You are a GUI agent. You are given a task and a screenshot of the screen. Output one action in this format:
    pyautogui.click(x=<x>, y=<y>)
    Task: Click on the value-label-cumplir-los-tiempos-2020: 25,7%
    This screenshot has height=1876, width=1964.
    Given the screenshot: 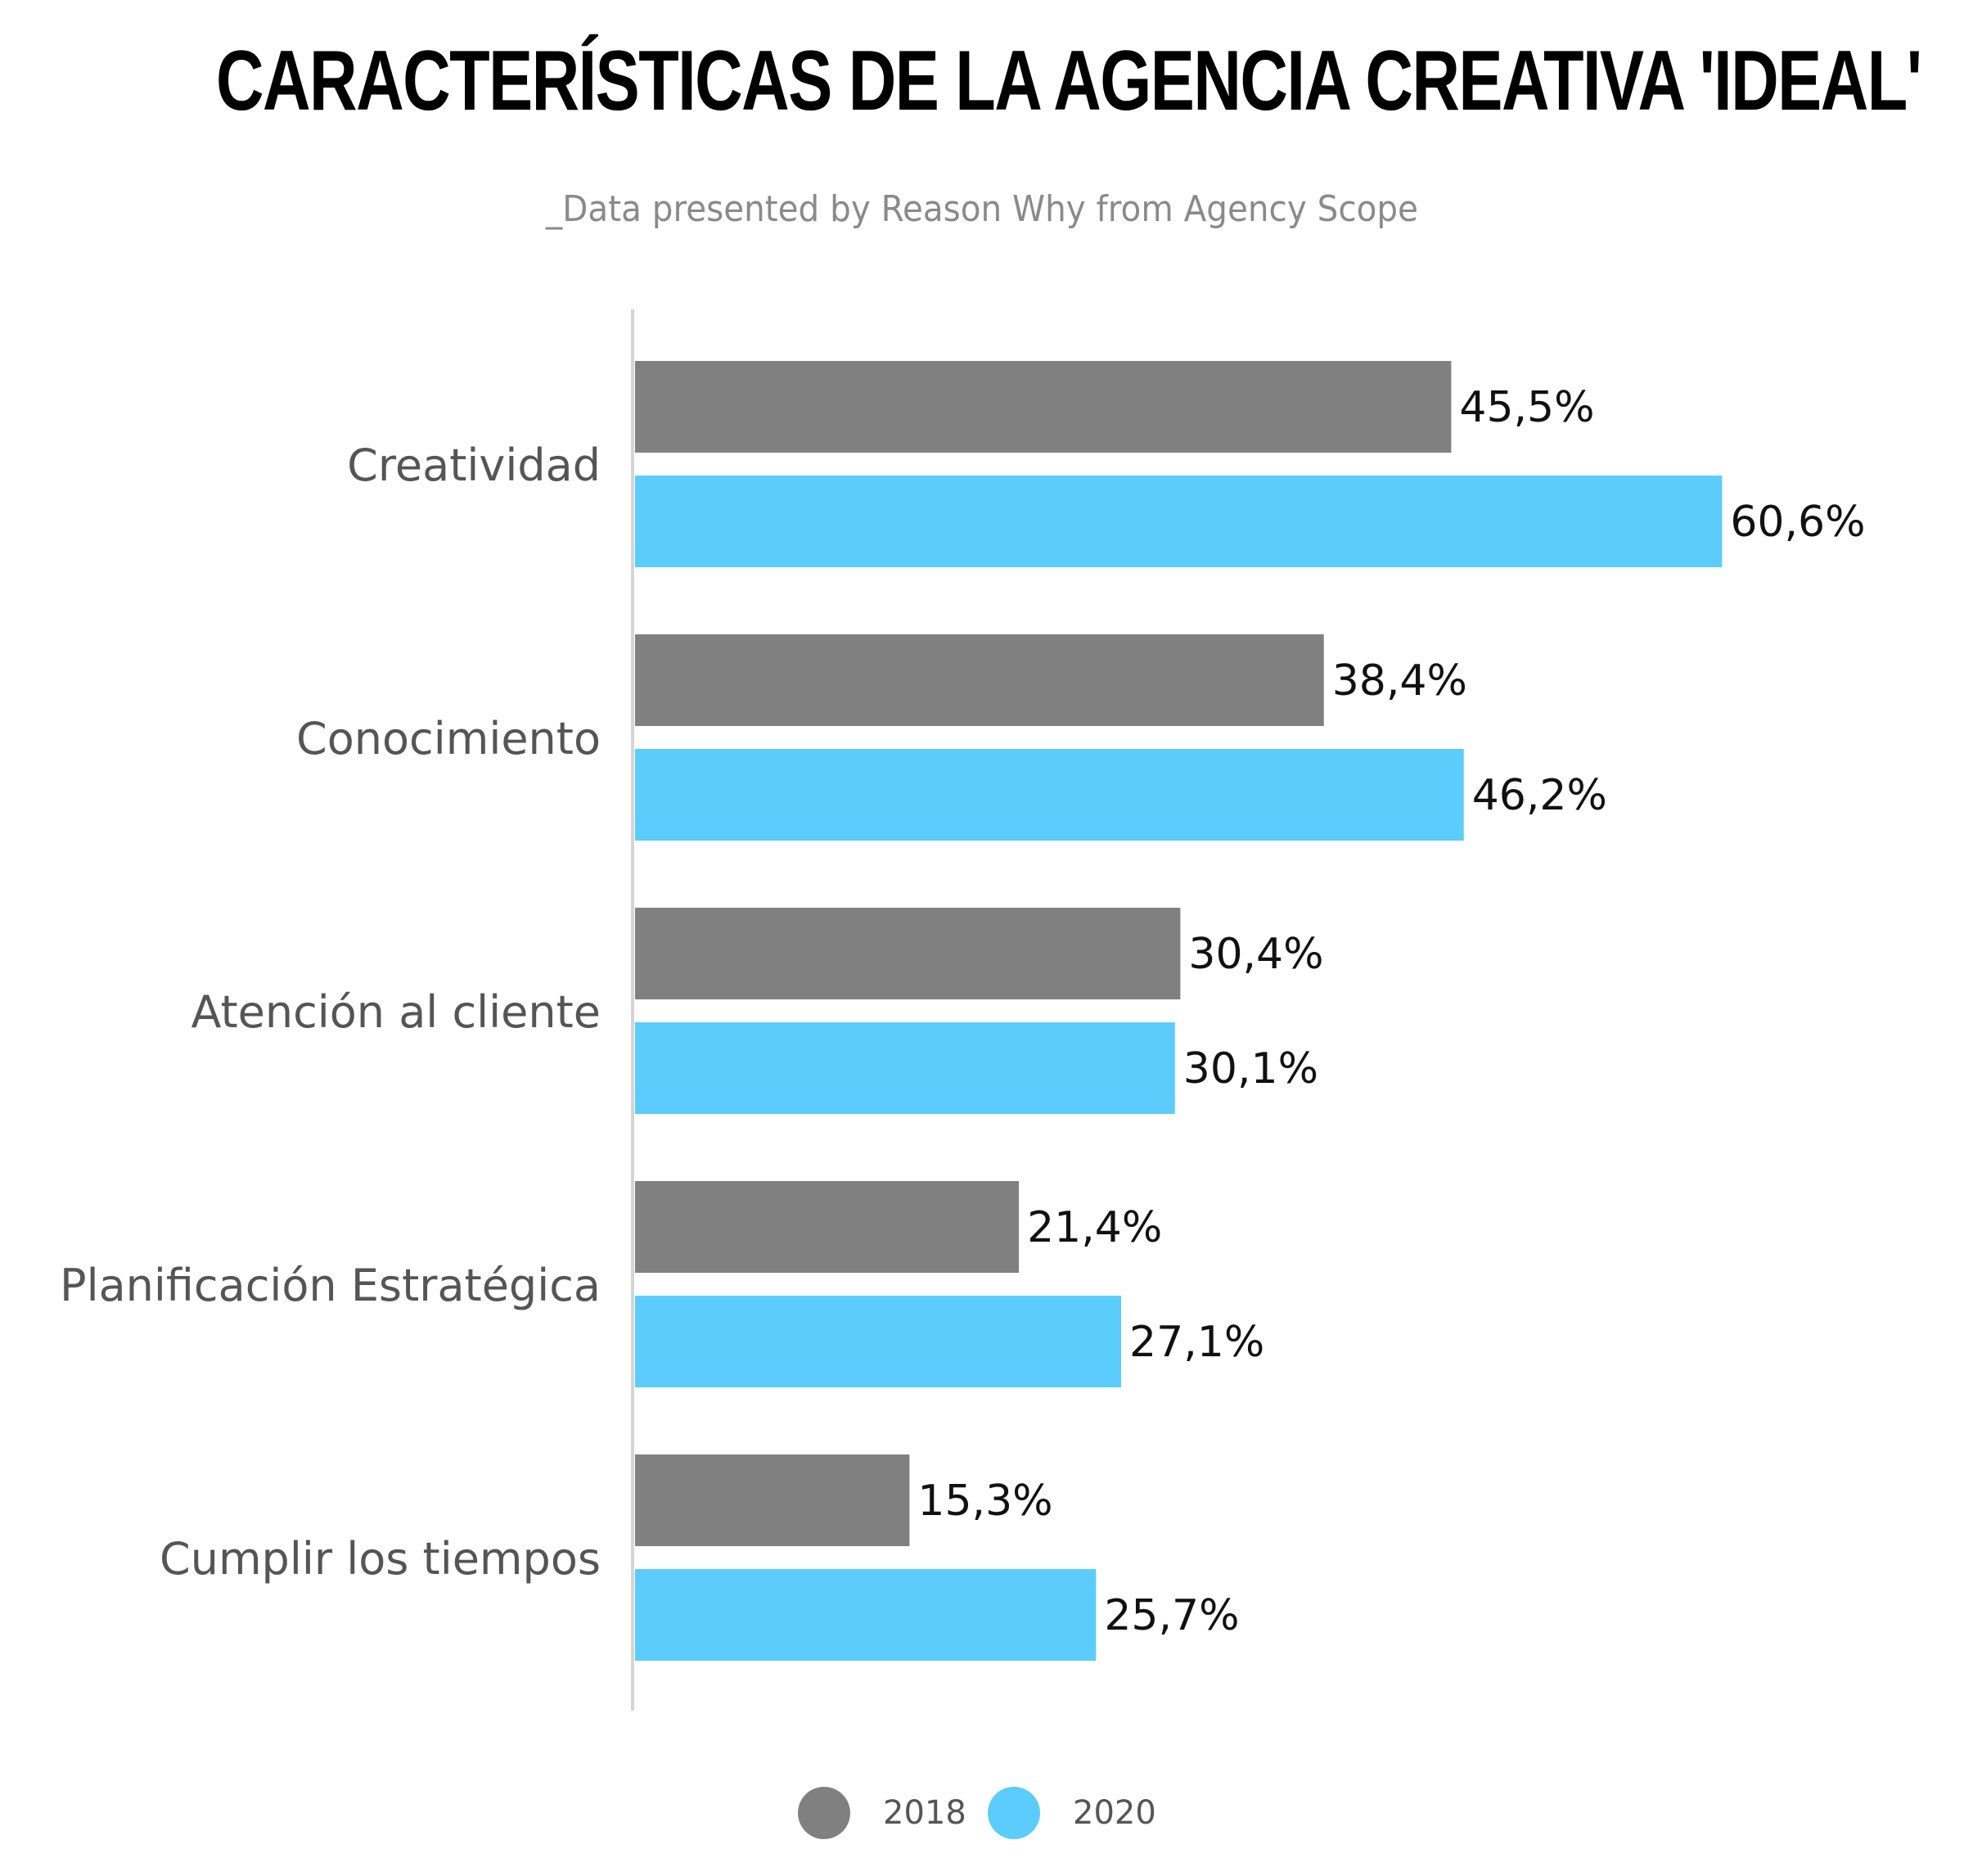 What is the action you would take?
    pyautogui.click(x=1172, y=1615)
    